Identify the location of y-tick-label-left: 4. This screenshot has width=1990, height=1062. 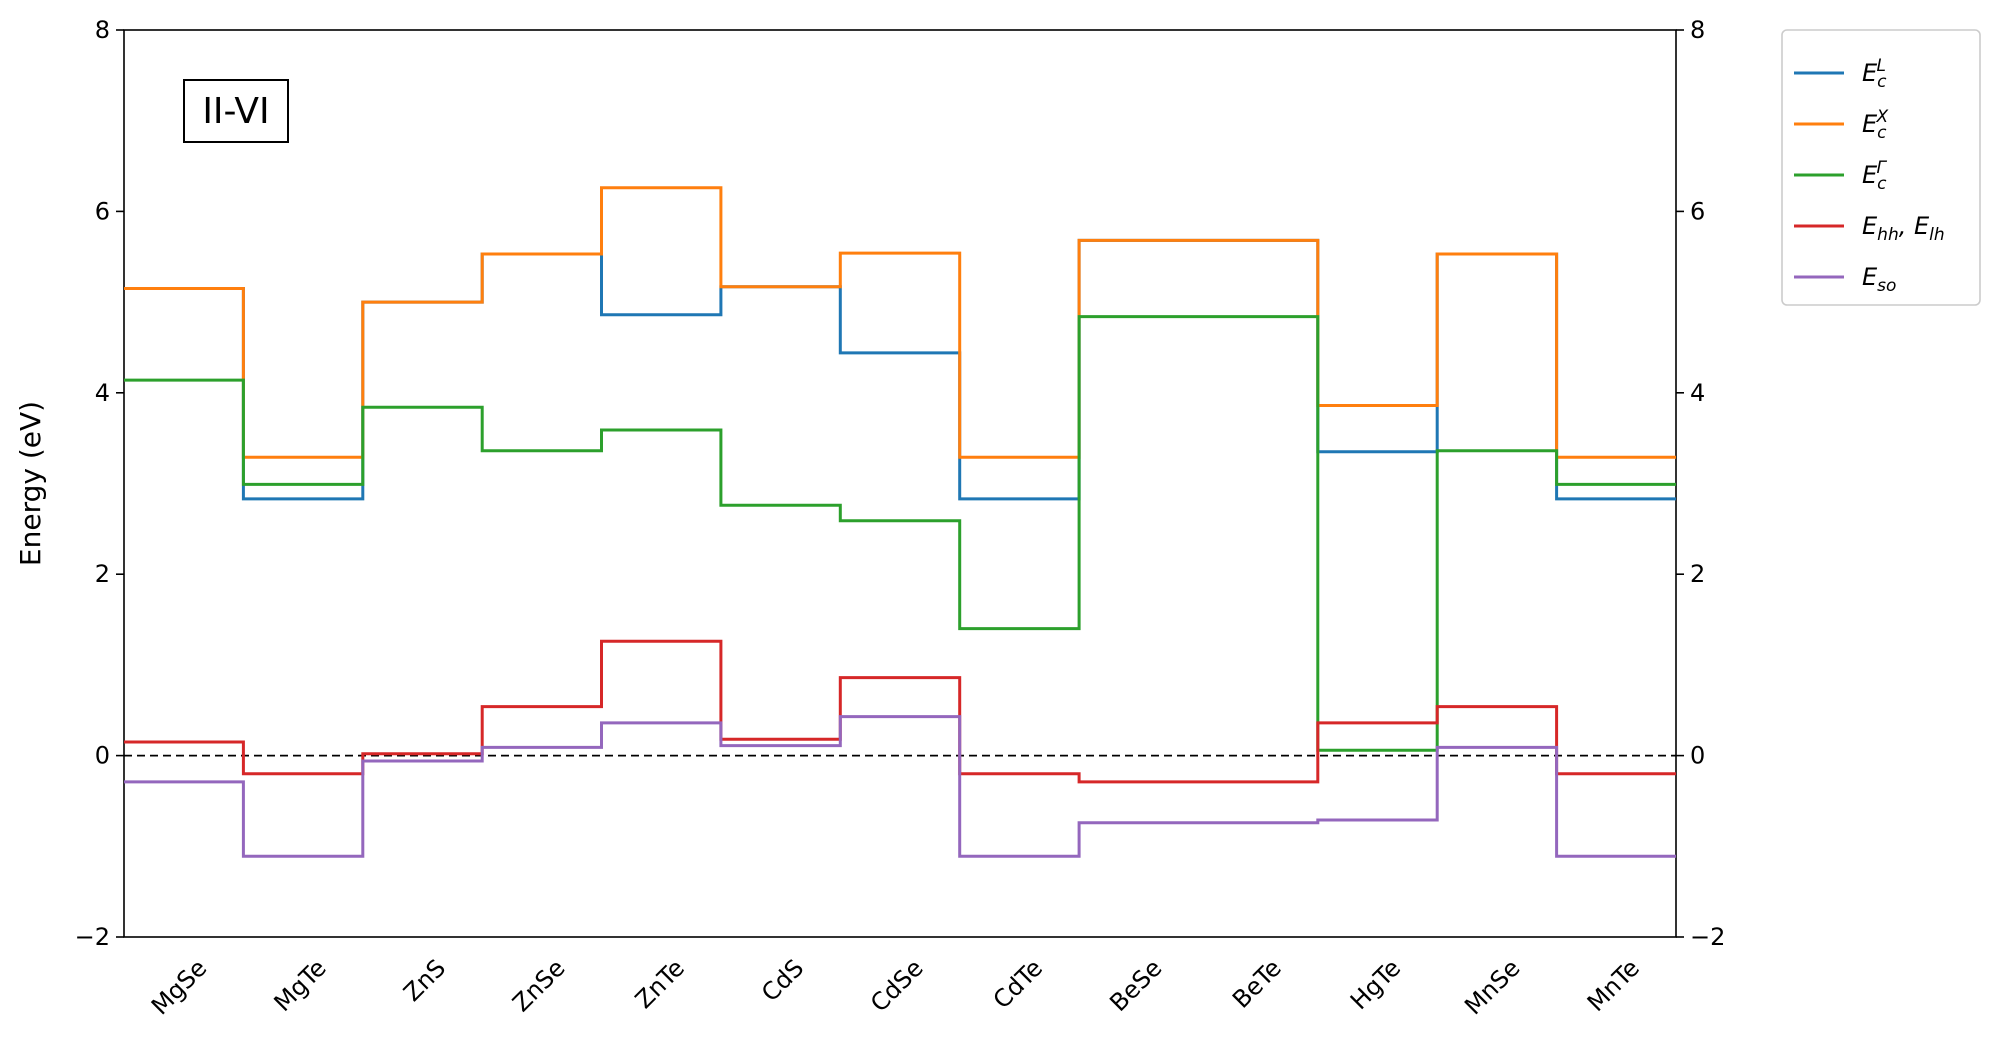
(102, 393).